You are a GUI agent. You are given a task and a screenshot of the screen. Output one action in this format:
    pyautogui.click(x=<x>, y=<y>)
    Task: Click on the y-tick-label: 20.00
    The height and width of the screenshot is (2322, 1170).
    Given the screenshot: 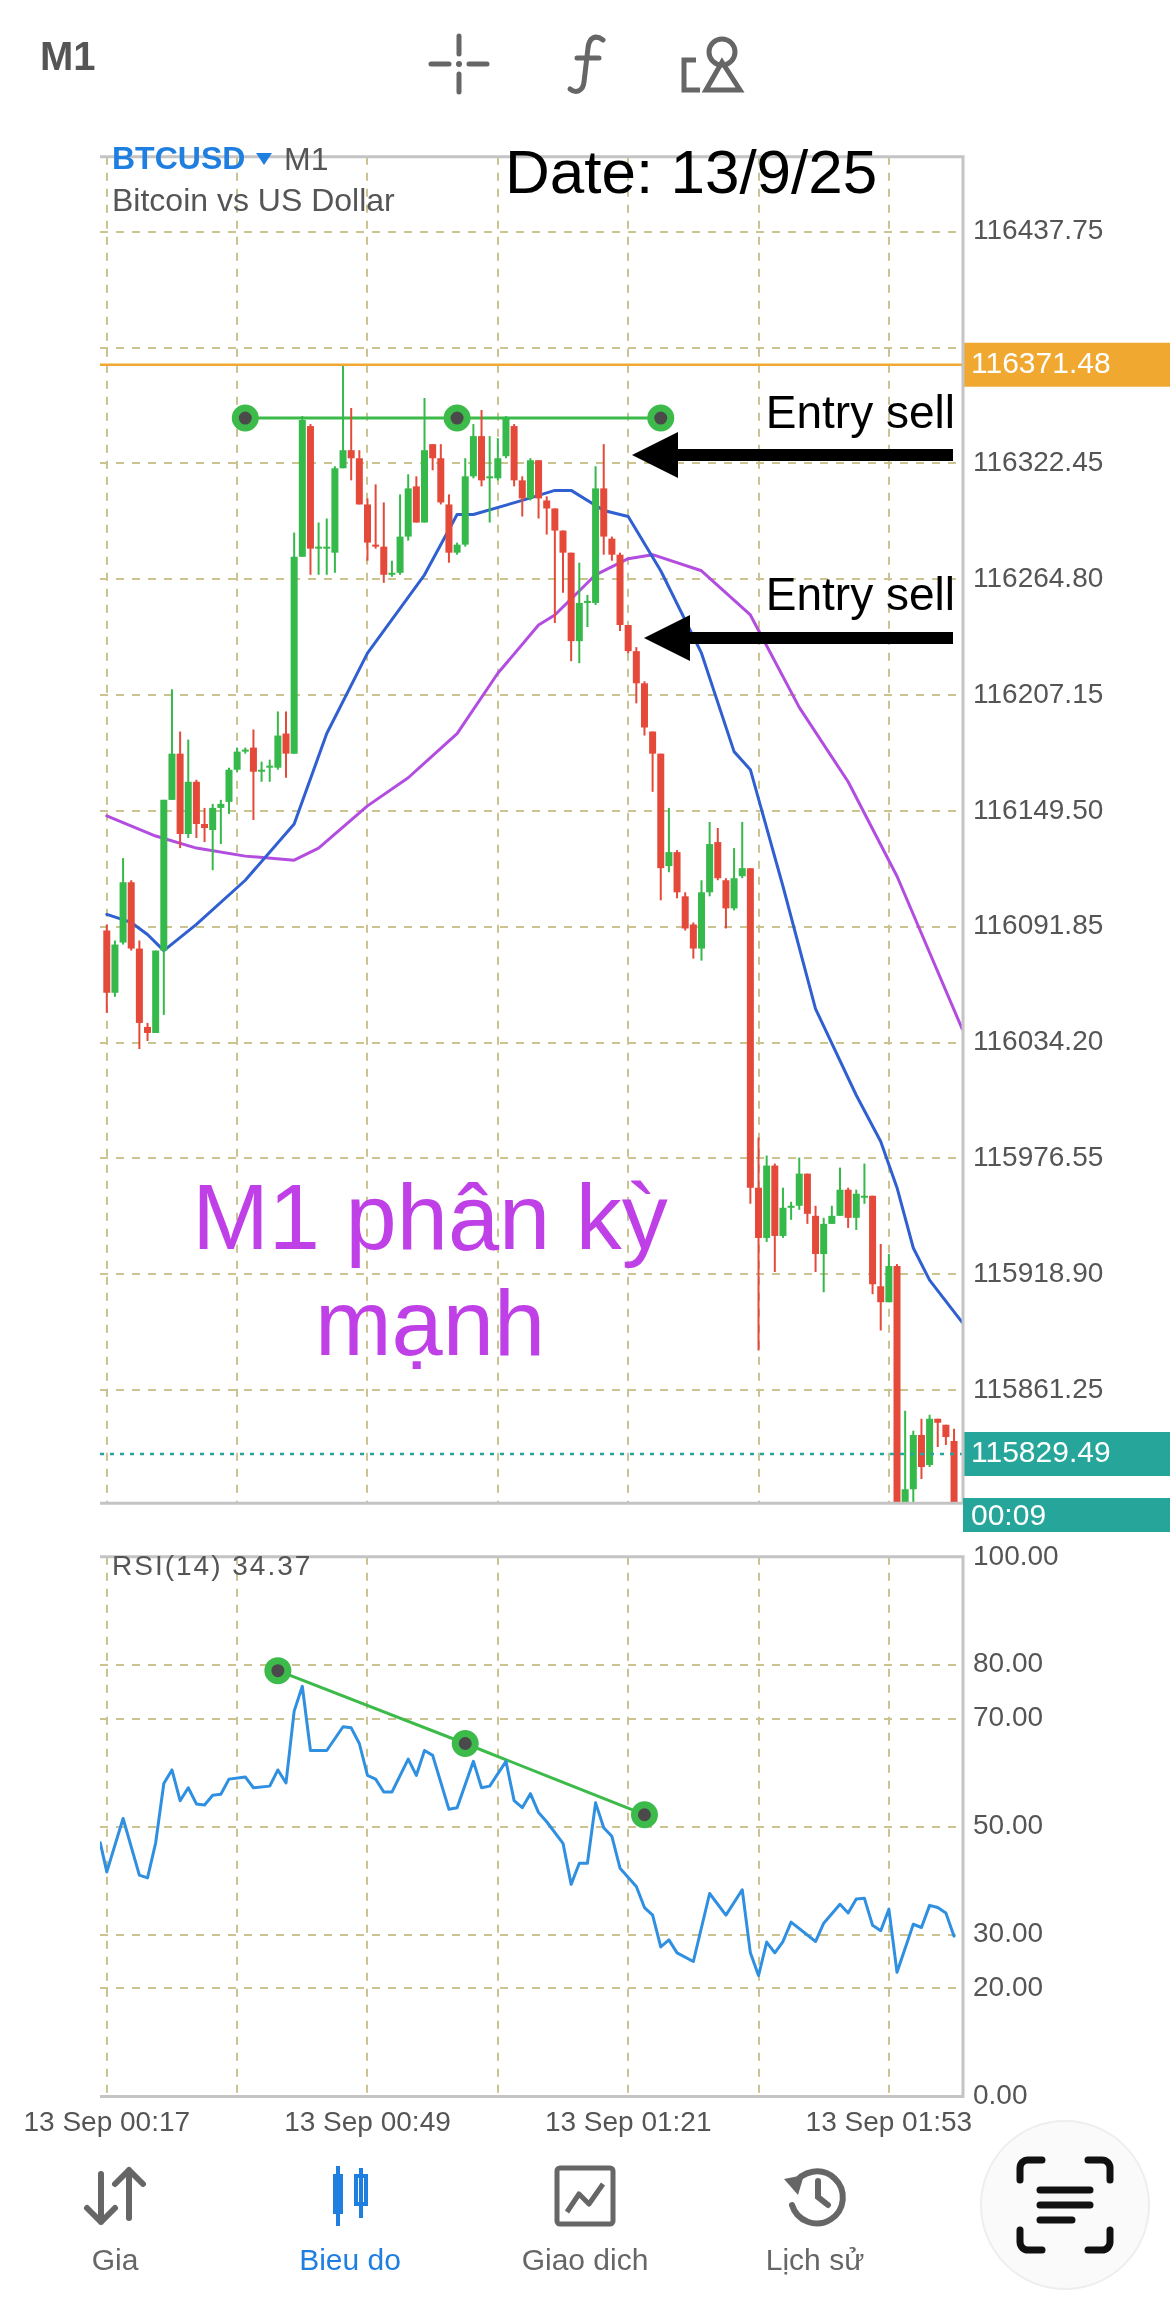 What is the action you would take?
    pyautogui.click(x=1008, y=1987)
    